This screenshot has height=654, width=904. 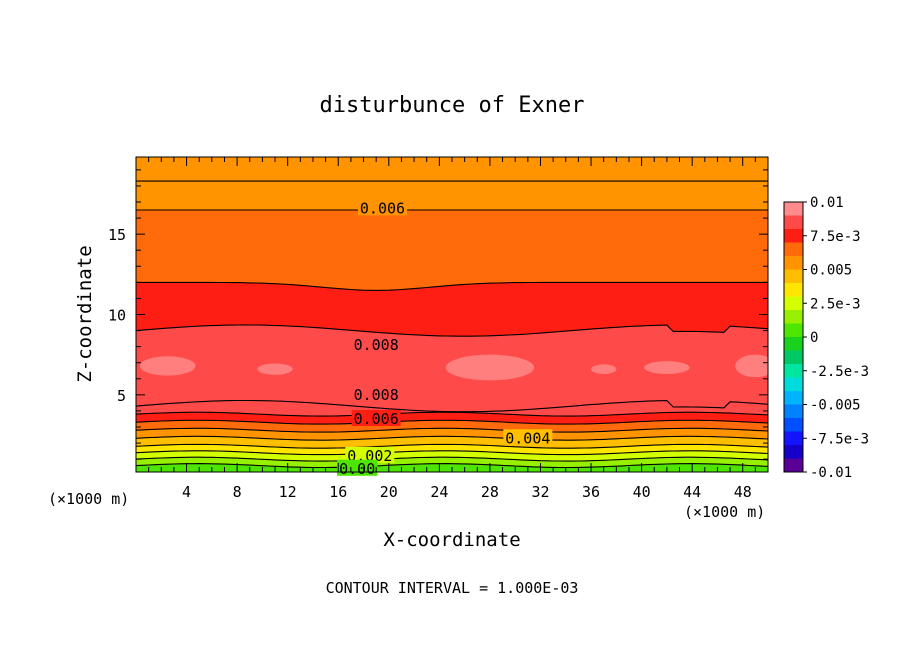 What do you see at coordinates (839, 372) in the screenshot?
I see `colorbar-label: -2.5e-3` at bounding box center [839, 372].